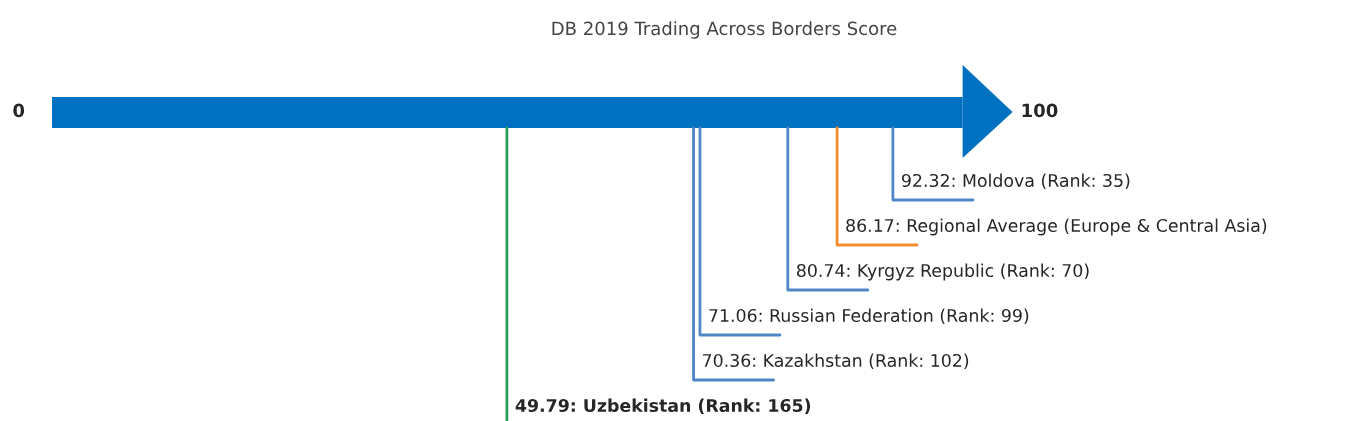 The image size is (1357, 421). What do you see at coordinates (942, 272) in the screenshot?
I see `data-label: 80.74: Kyrgyz Republic (Rank: 70)` at bounding box center [942, 272].